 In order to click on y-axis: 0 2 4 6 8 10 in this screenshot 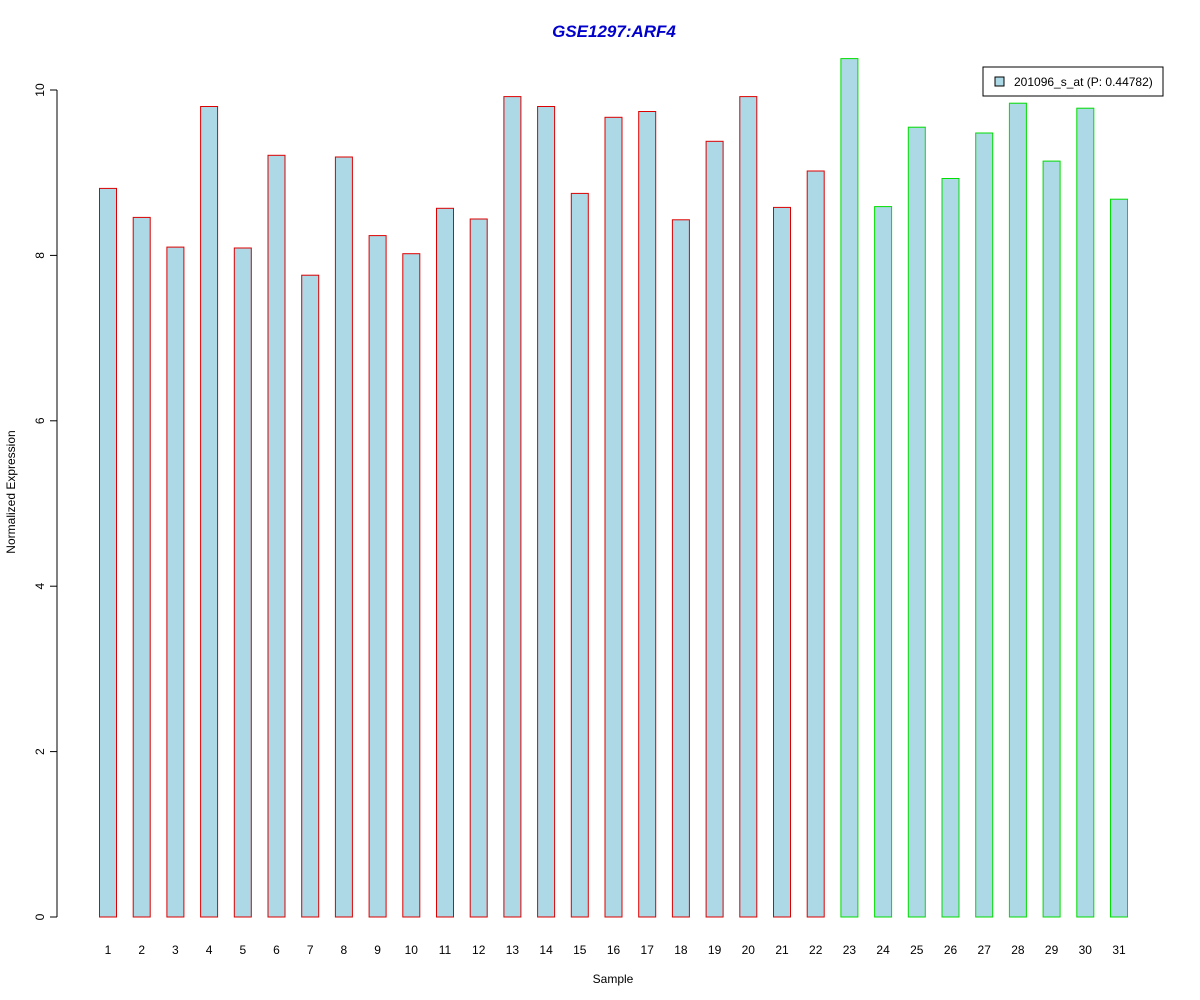, I will do `click(45, 501)`.